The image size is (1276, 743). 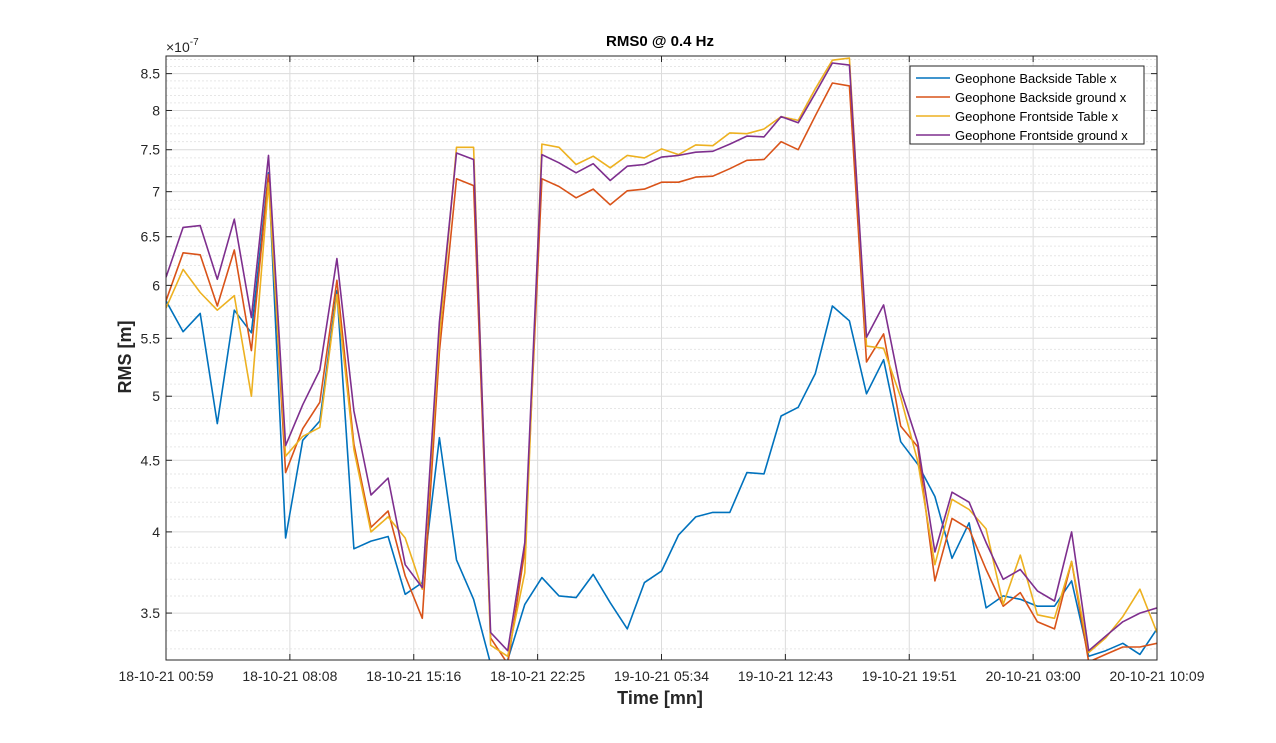 What do you see at coordinates (156, 532) in the screenshot?
I see `y-tick-label: 4` at bounding box center [156, 532].